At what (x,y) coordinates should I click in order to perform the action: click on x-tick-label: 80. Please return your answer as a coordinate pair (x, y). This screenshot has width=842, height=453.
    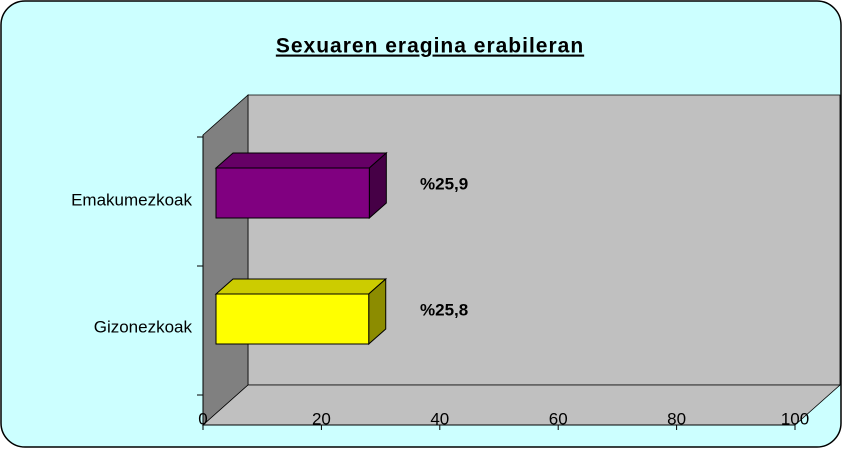
    Looking at the image, I should click on (676, 418).